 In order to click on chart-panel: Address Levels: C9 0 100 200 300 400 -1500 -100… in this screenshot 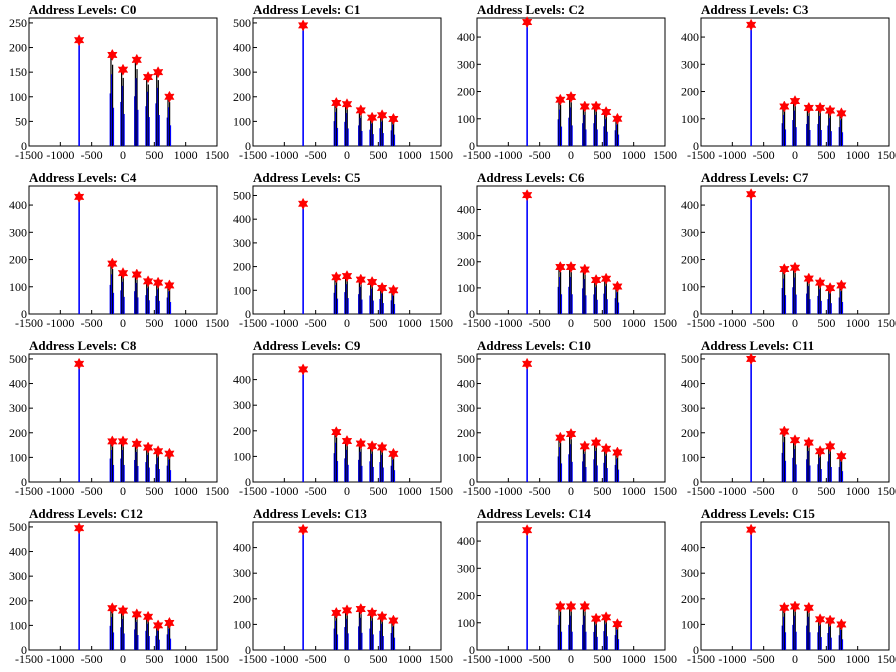, I will do `click(338, 420)`.